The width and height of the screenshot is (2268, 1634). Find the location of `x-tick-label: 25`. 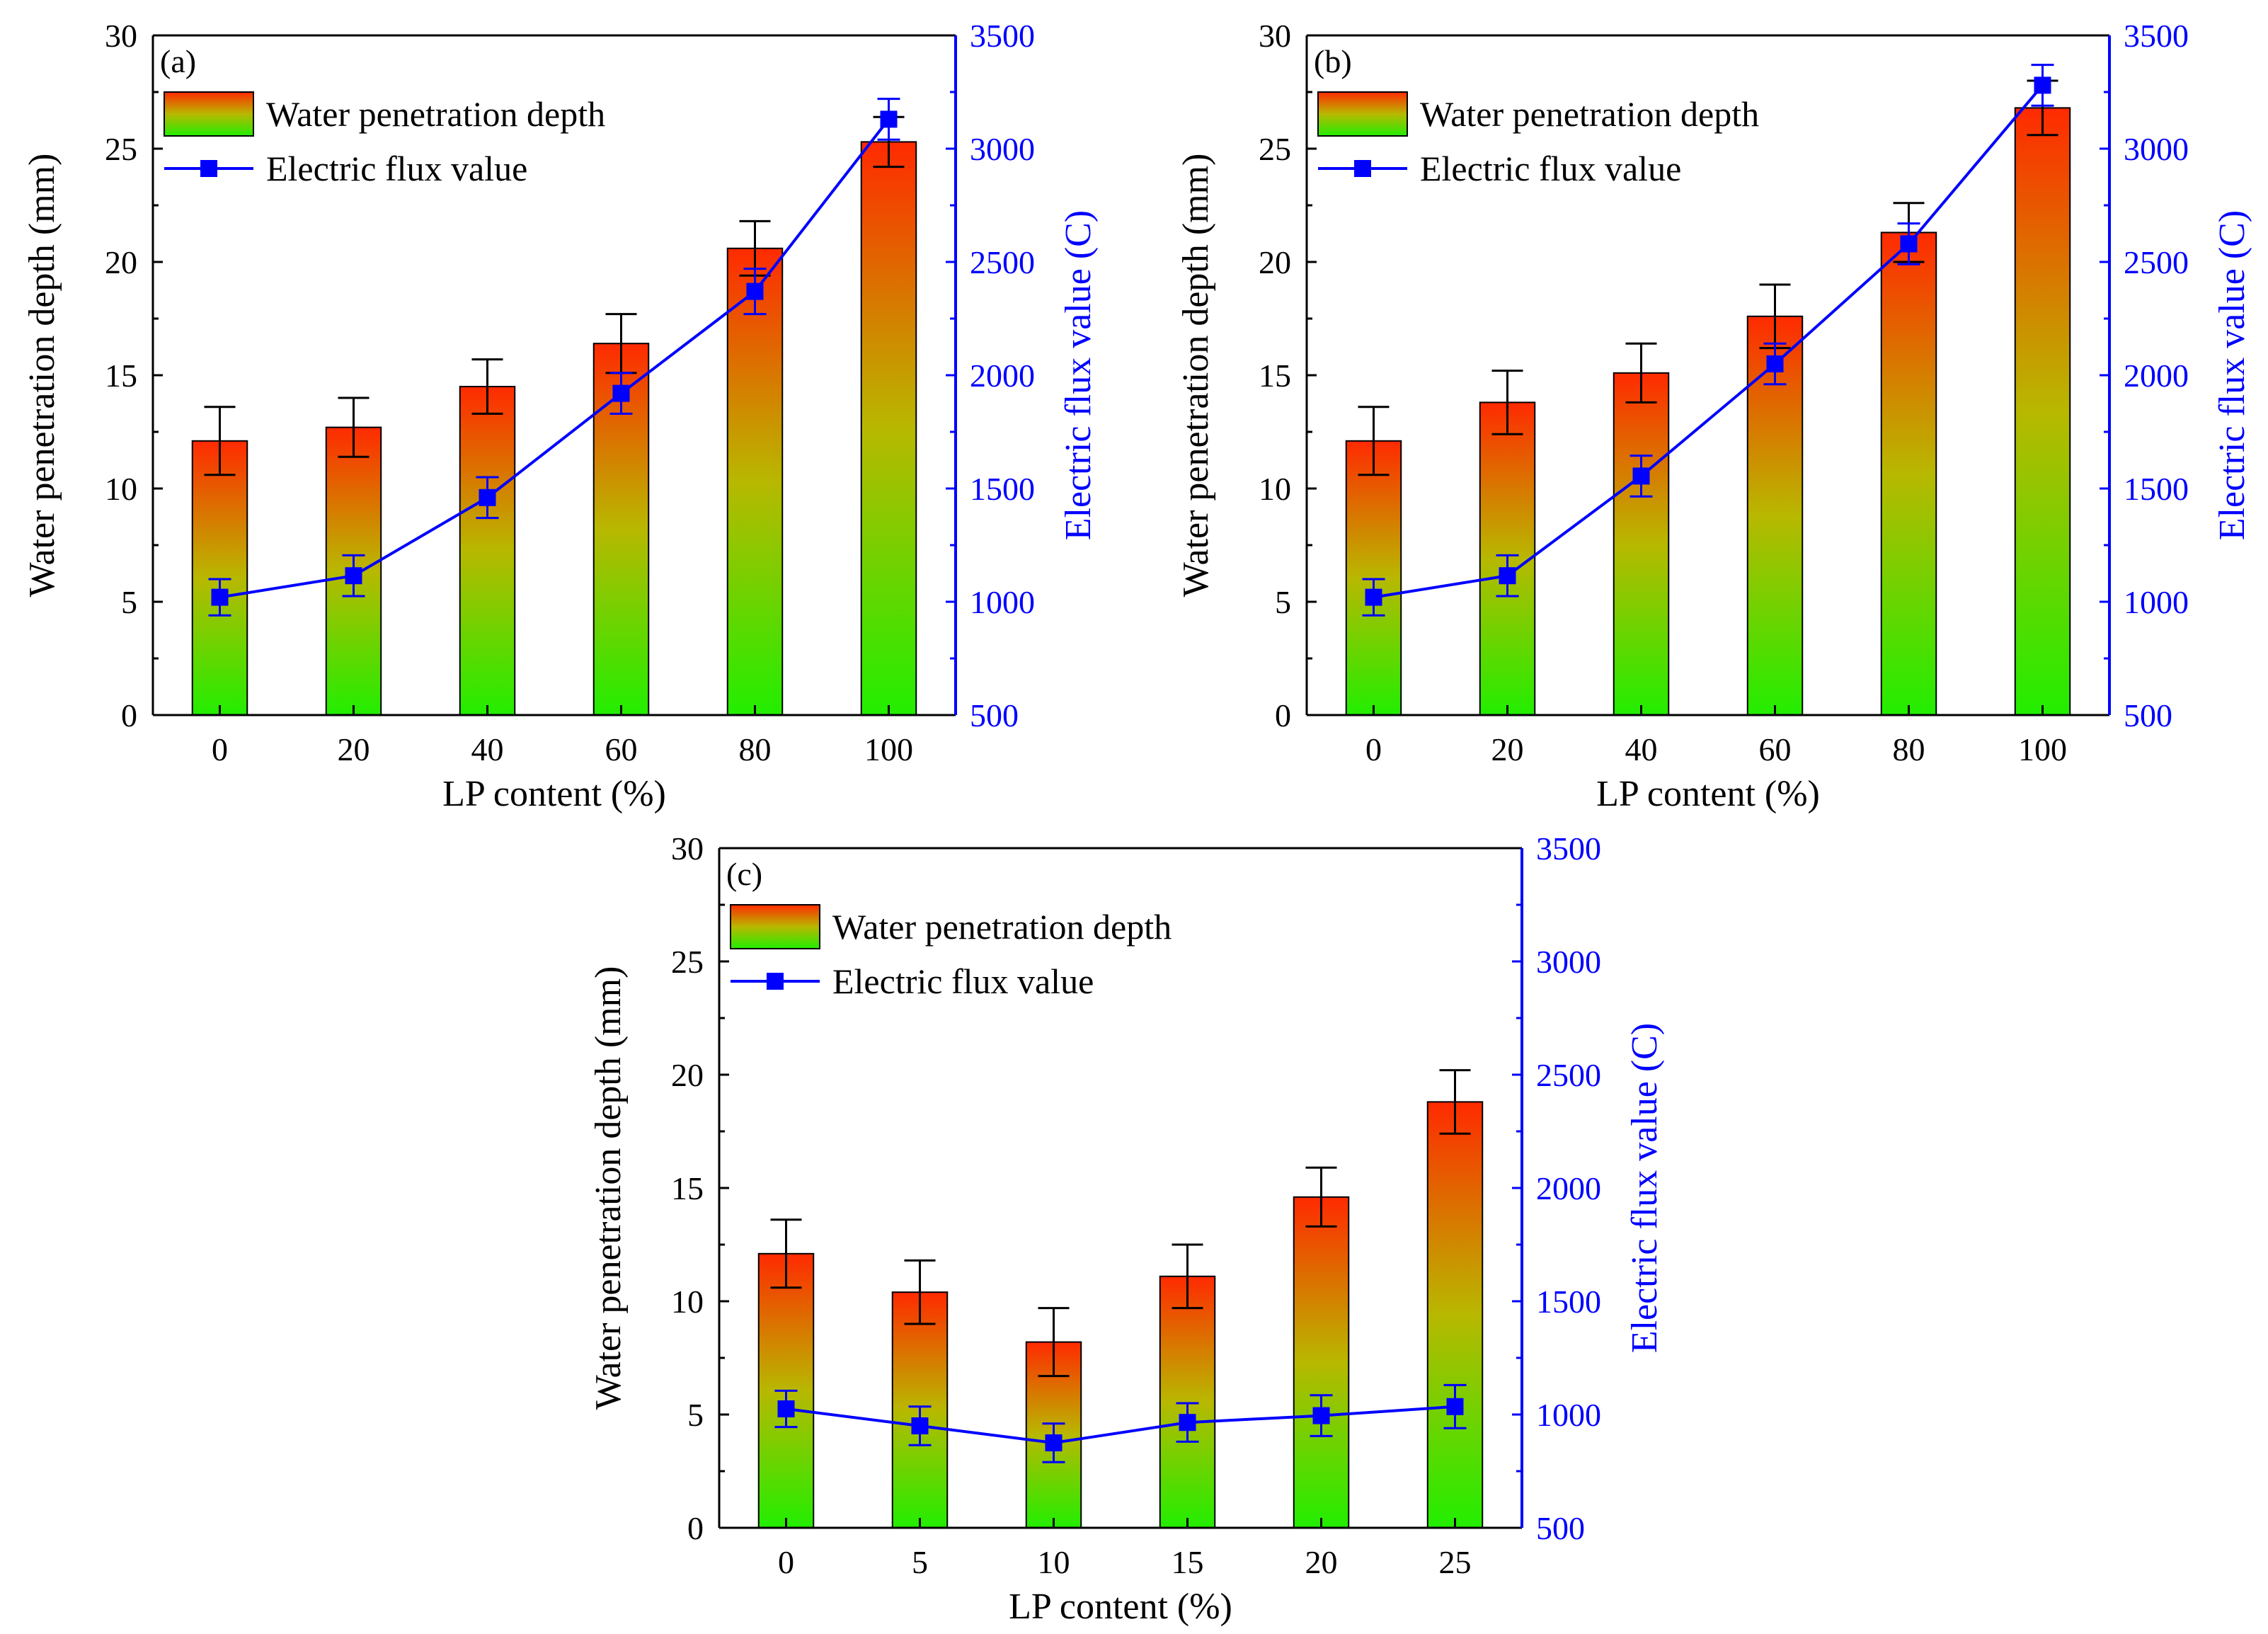

x-tick-label: 25 is located at coordinates (1455, 1562).